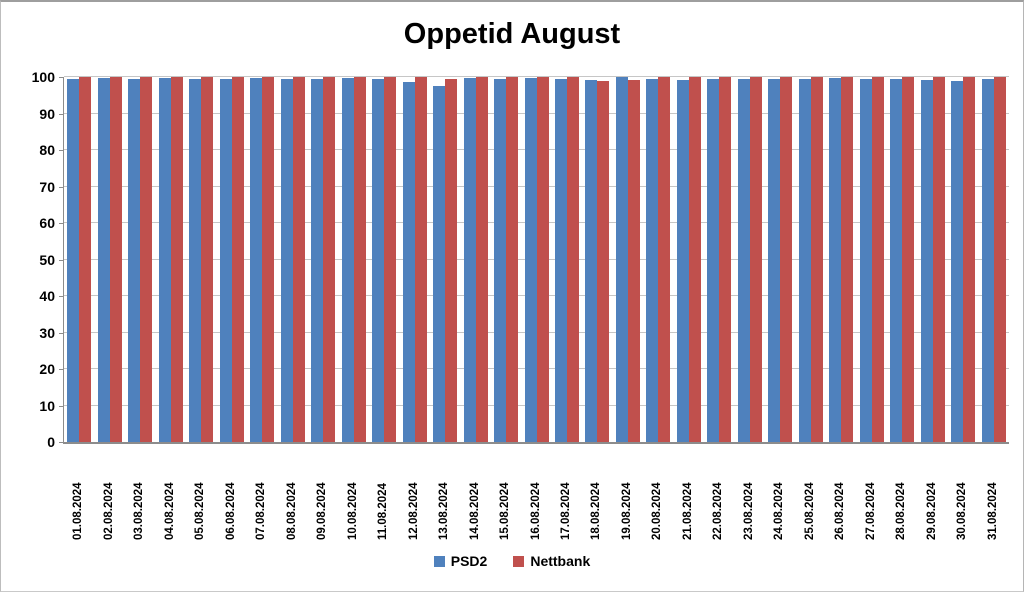 The height and width of the screenshot is (592, 1024). I want to click on y-tick-label-60: 60, so click(47, 223).